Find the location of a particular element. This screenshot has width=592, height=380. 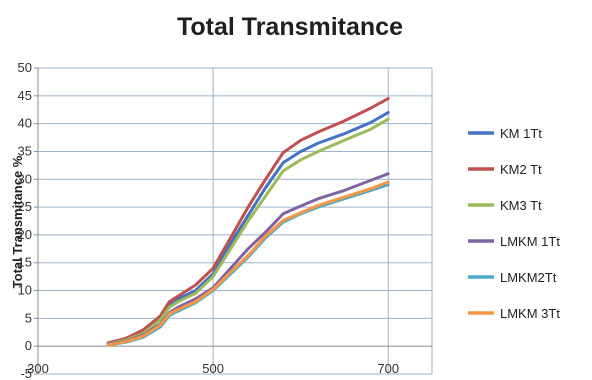

legend-item: KM3 Tt is located at coordinates (505, 205).